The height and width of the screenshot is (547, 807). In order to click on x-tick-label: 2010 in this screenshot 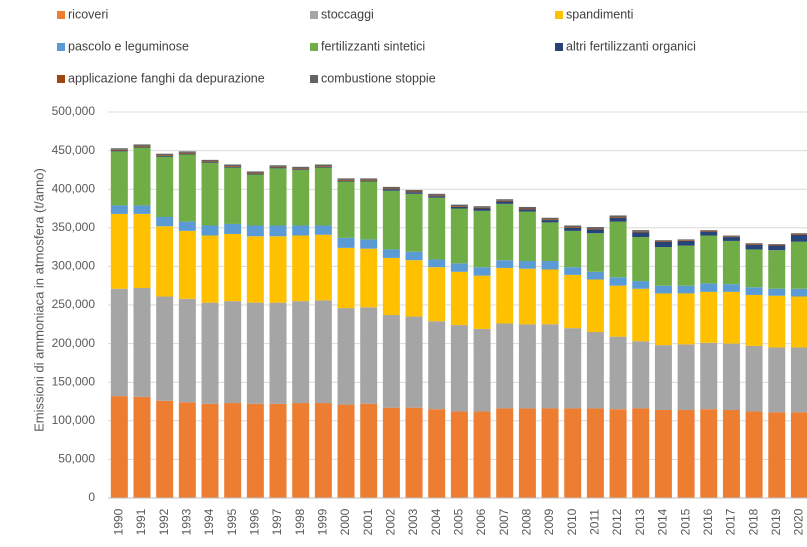, I will do `click(572, 521)`.